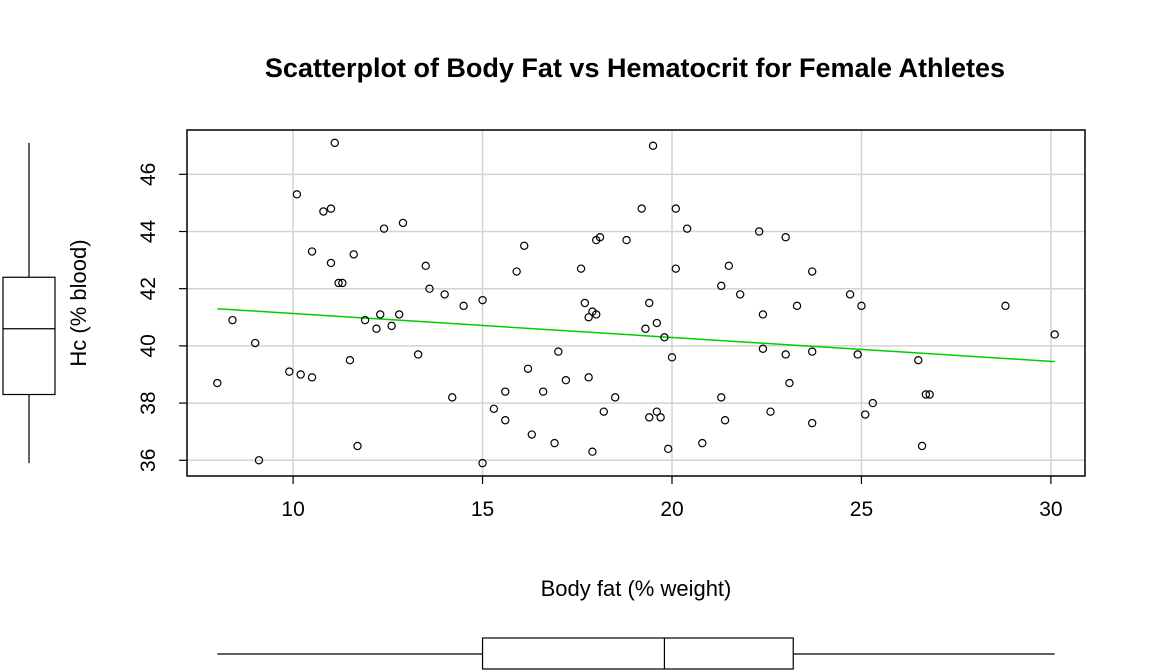 This screenshot has height=672, width=1152. I want to click on x-tick-label: 15, so click(482, 509).